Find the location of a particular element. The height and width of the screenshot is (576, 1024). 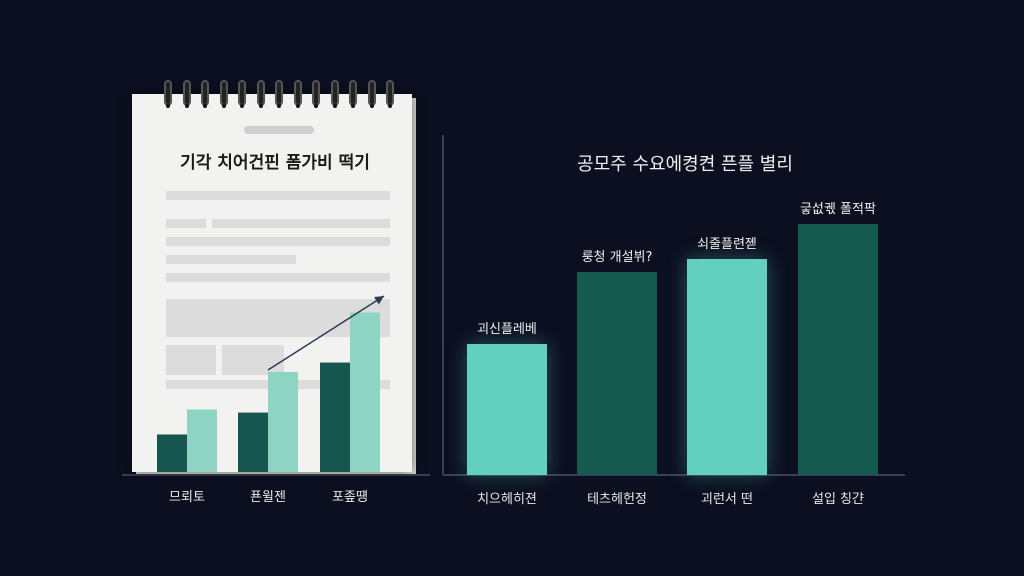

left-category-label: 푠윌젠 is located at coordinates (268, 497).